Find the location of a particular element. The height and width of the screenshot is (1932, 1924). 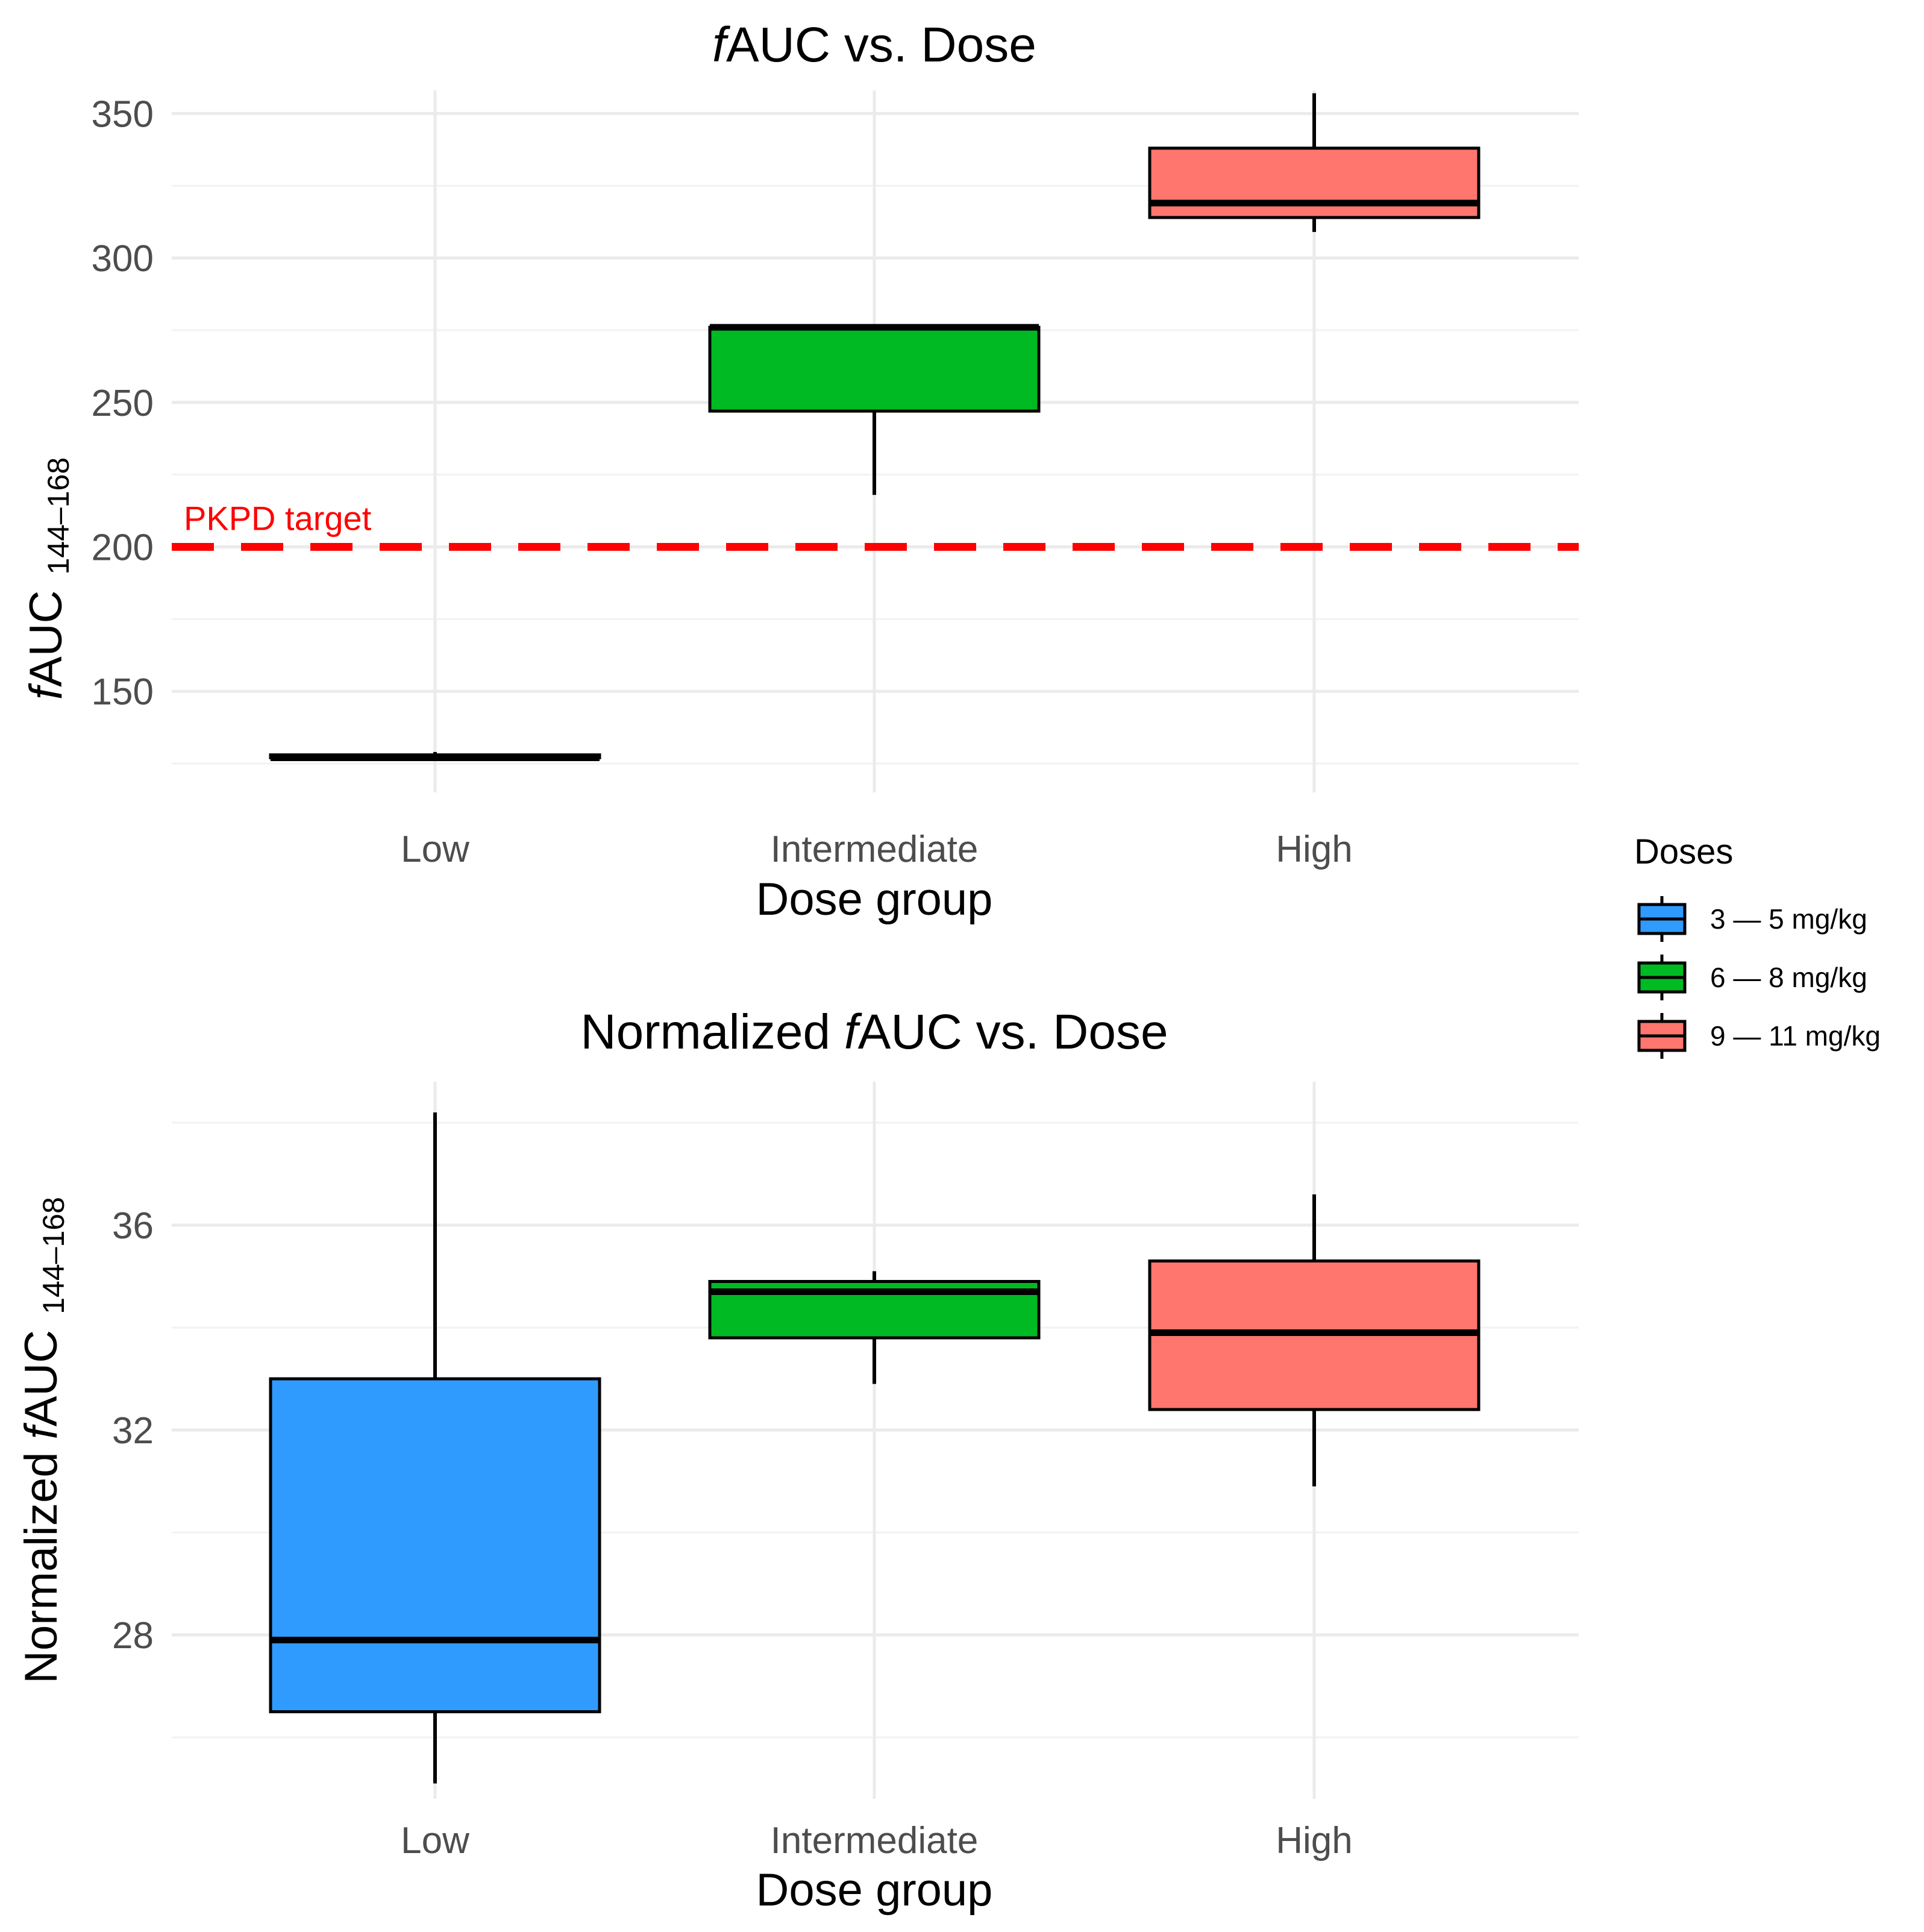

y-tick-labels: 150 200 250 300 350 is located at coordinates (123, 403).